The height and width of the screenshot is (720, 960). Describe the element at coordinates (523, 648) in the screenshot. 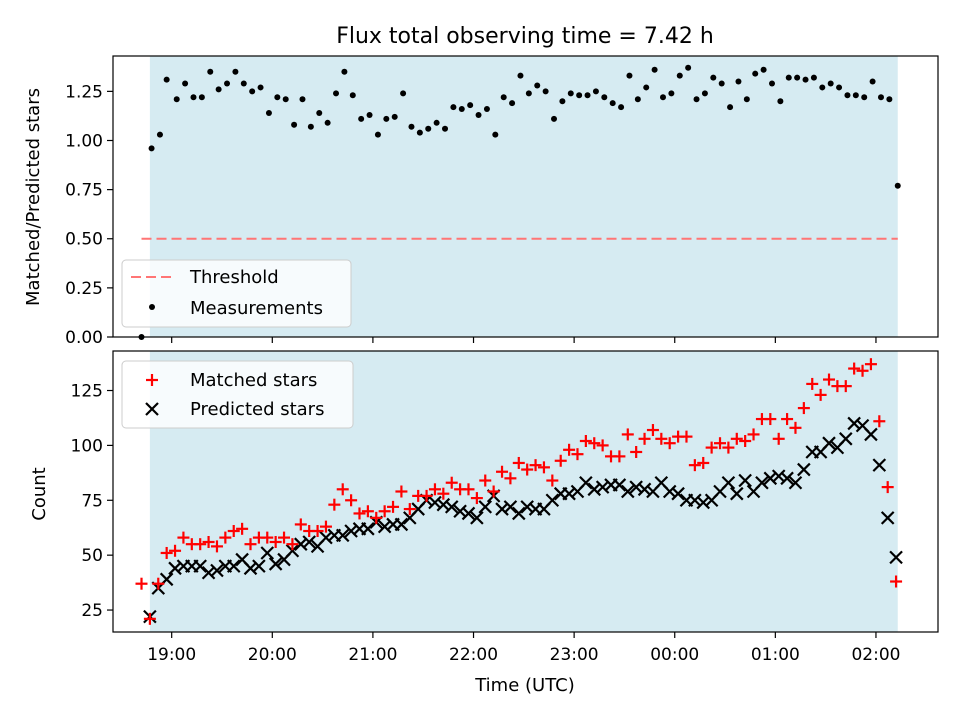

I see `bottom-x-axis: 19:00 20:00 21:00 22:00 23:00 00:00 01:00 02:00` at that location.